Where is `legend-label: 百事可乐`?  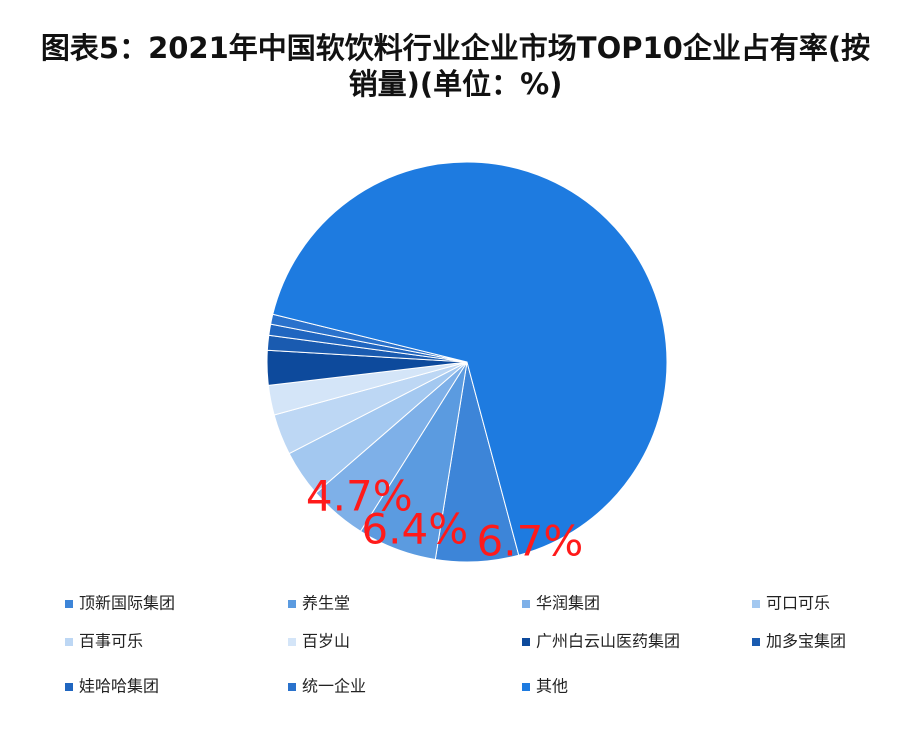
legend-label: 百事可乐 is located at coordinates (111, 641).